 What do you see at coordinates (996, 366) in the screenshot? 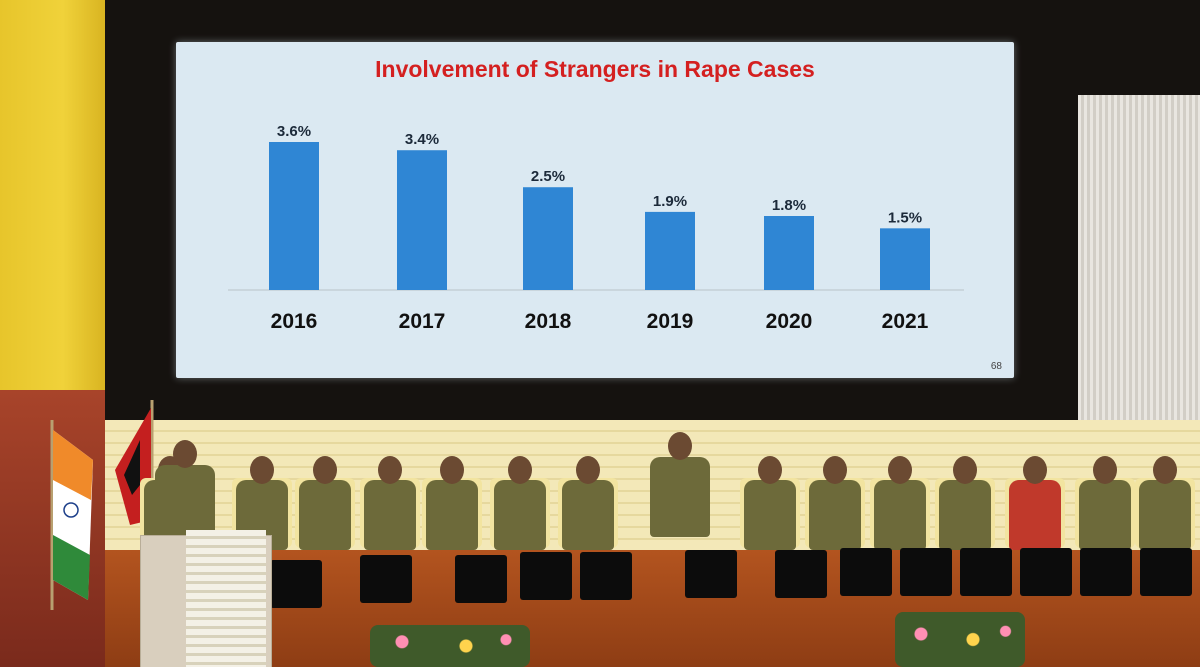
I see `slide-number: 68` at bounding box center [996, 366].